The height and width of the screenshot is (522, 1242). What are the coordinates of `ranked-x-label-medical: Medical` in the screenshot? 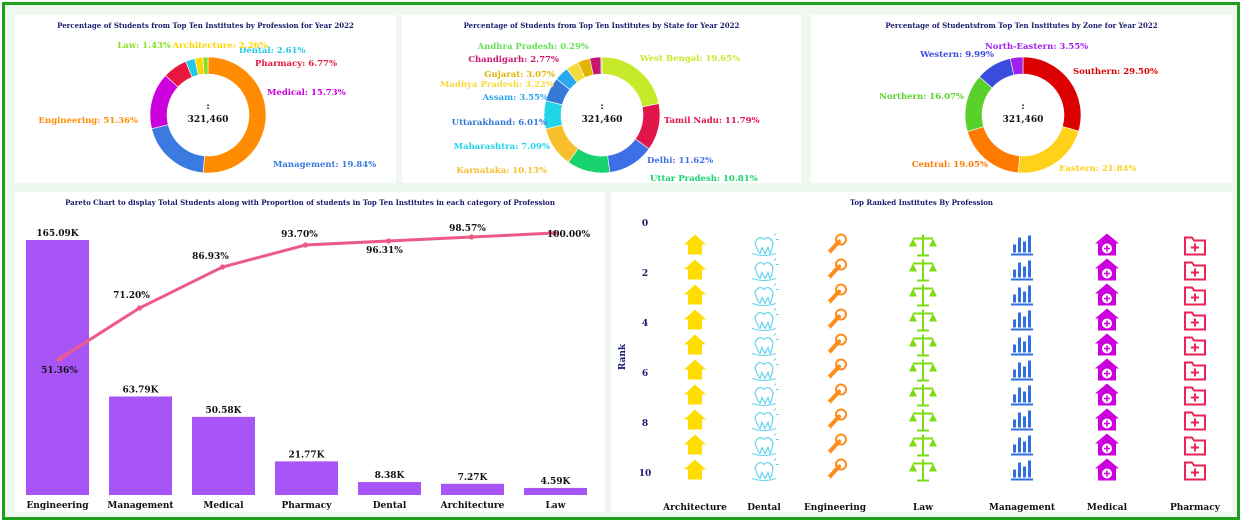 It's located at (1107, 507).